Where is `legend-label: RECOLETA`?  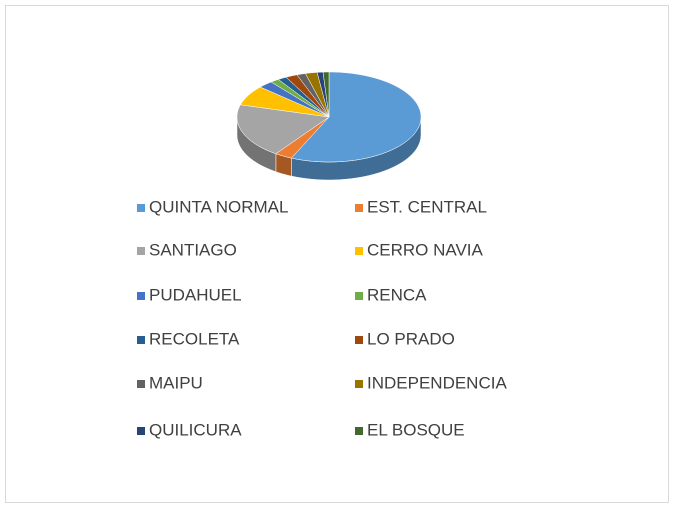
legend-label: RECOLETA is located at coordinates (194, 338).